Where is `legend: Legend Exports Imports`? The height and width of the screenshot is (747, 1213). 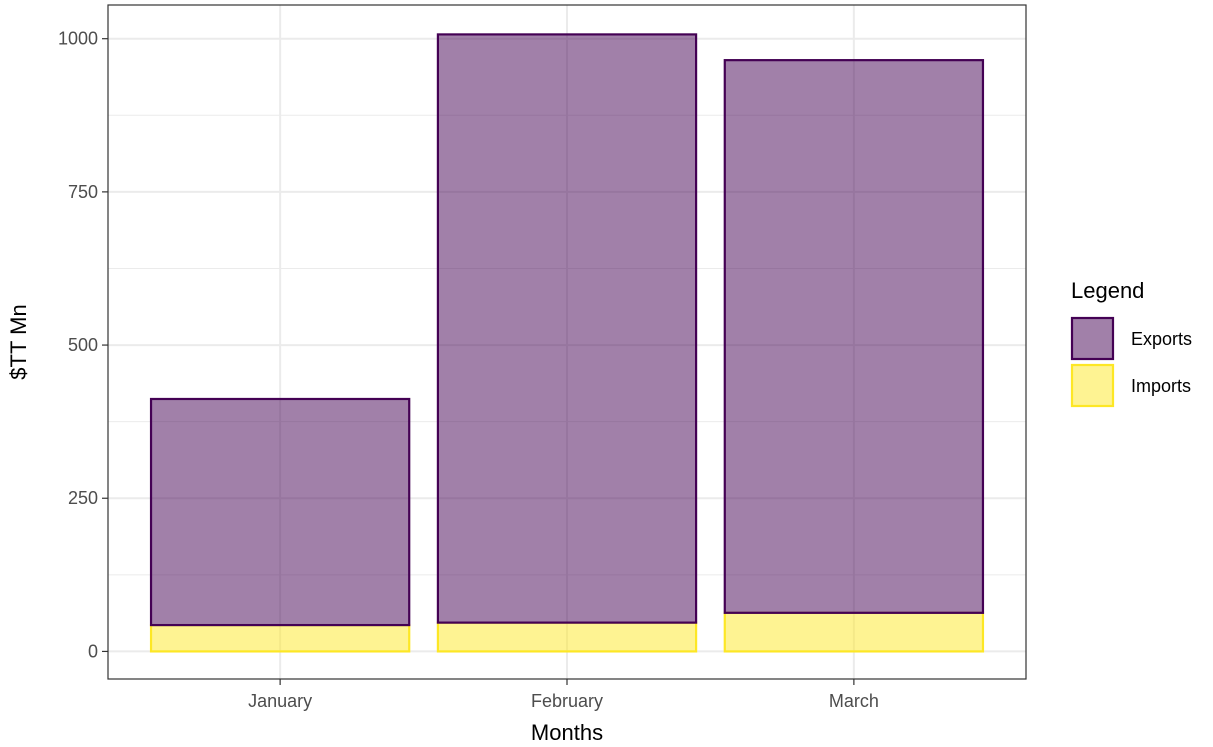
legend: Legend Exports Imports is located at coordinates (1131, 343).